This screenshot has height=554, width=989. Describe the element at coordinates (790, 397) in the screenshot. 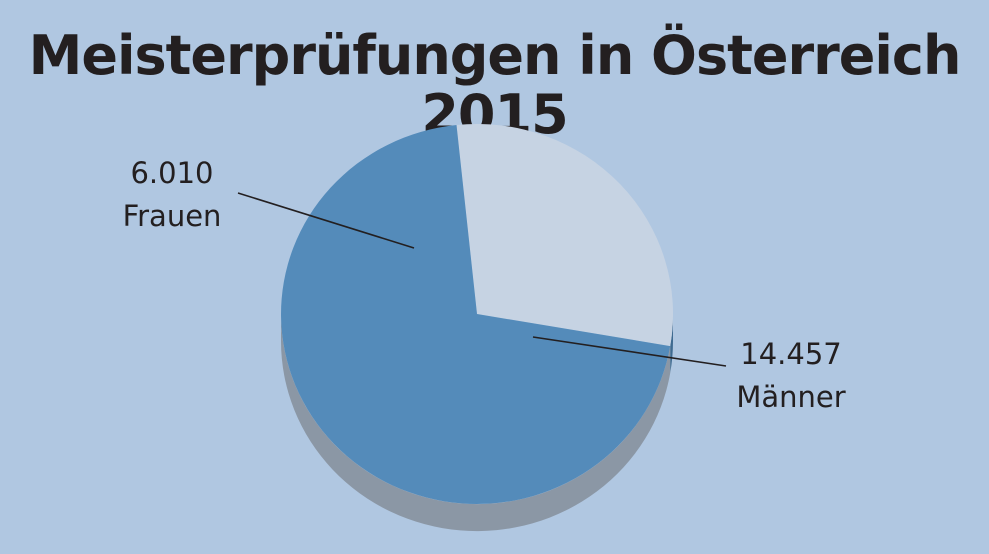

I see `slice-label-maenner: Männer` at that location.